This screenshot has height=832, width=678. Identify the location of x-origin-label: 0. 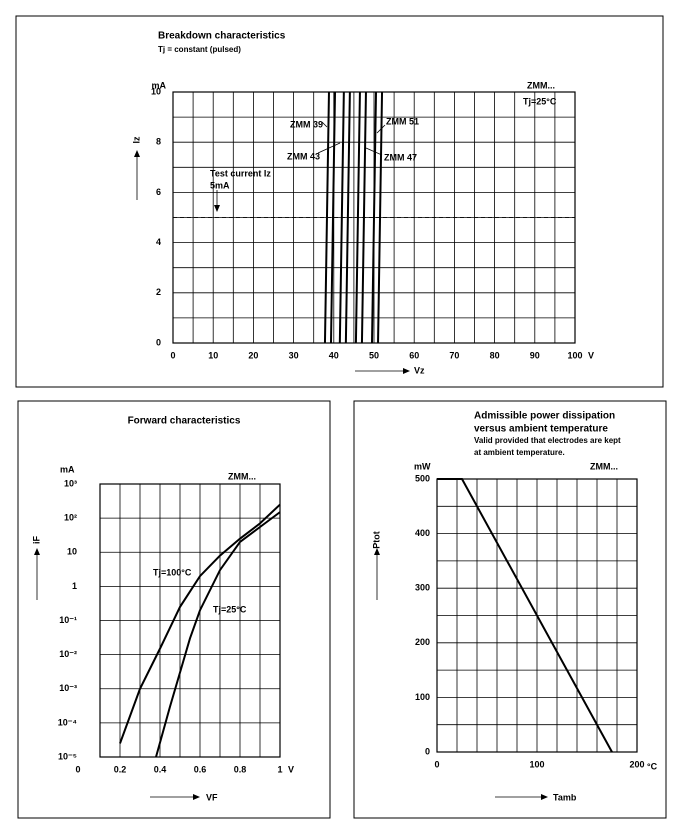
(77, 769).